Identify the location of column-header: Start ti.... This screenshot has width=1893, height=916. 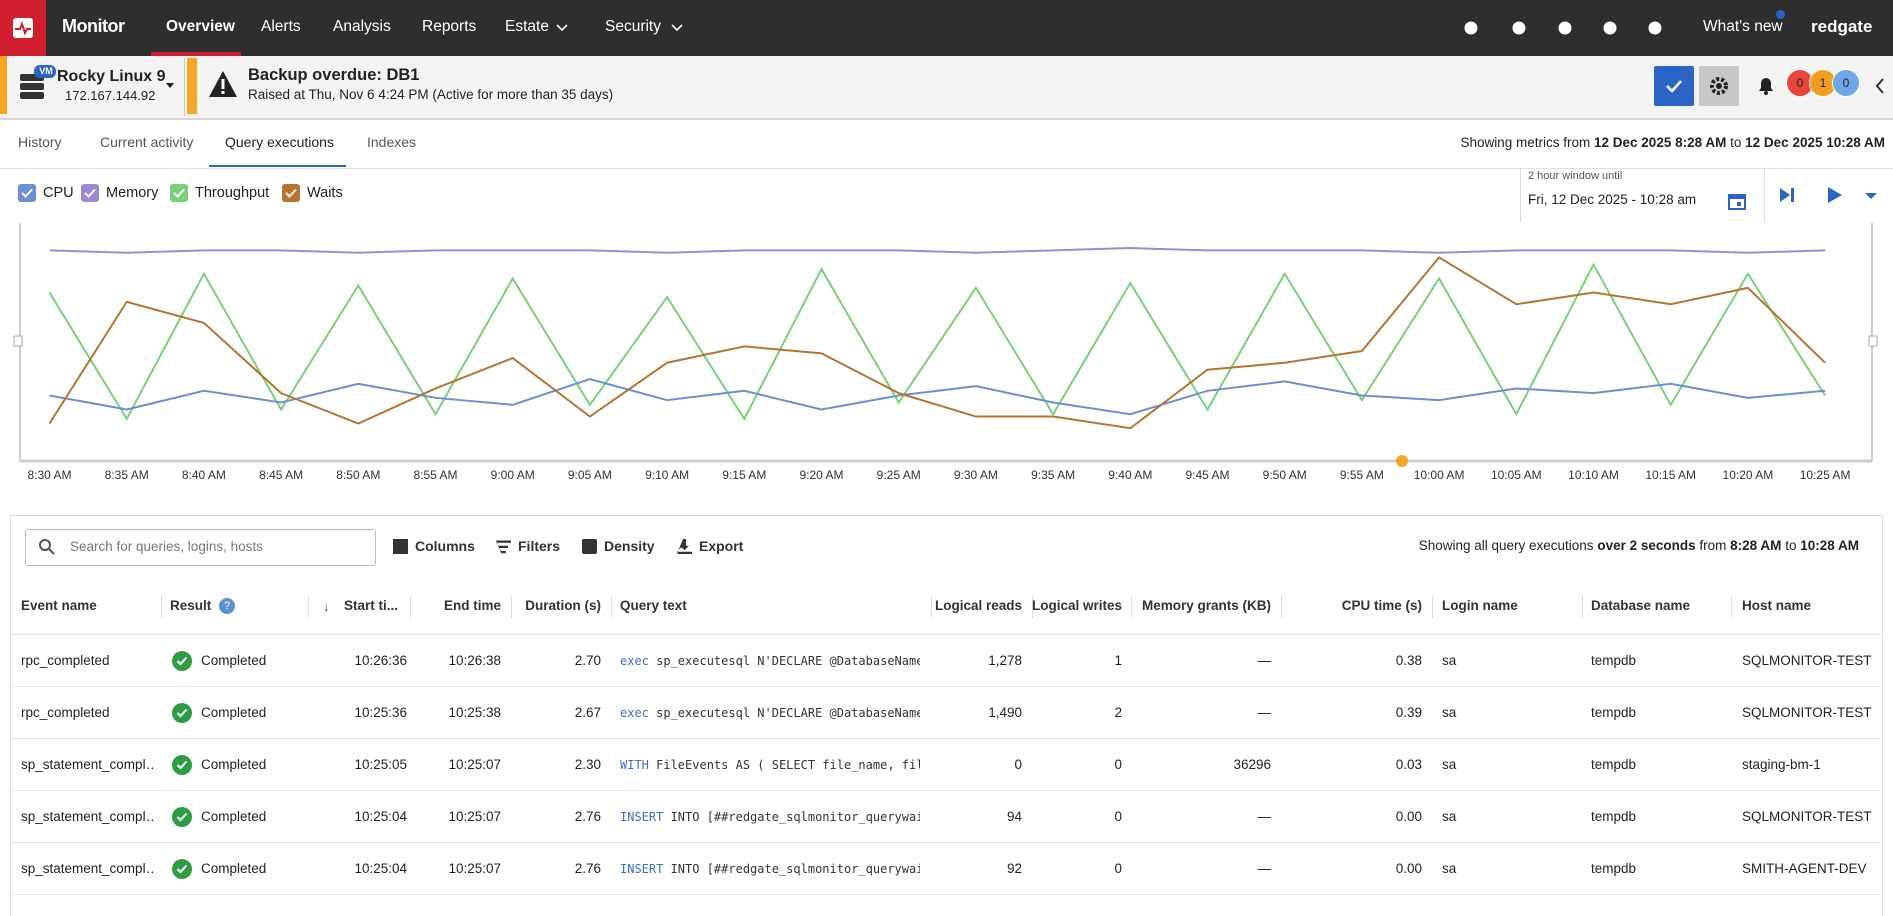
(375, 605).